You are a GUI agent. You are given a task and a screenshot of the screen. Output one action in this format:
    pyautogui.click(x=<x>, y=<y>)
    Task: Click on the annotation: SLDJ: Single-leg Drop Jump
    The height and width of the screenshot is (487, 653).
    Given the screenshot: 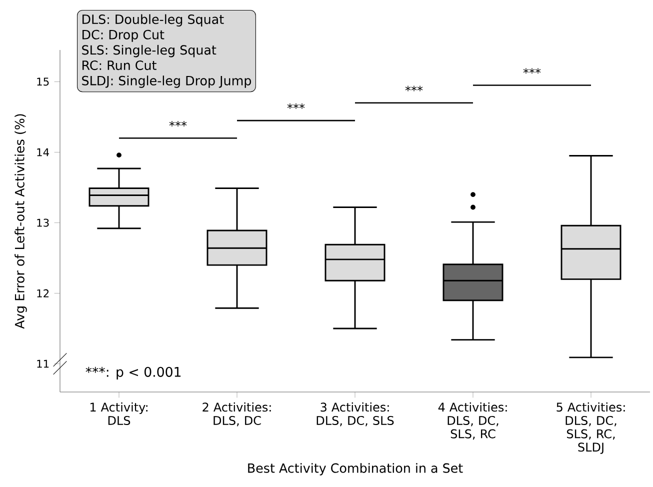 What is the action you would take?
    pyautogui.click(x=167, y=82)
    